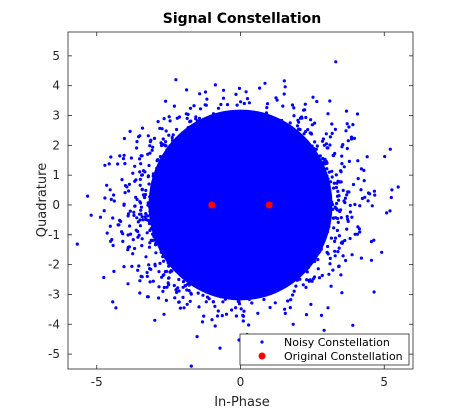 This screenshot has height=418, width=469. I want to click on y-axis-label: Quadrature, so click(42, 200).